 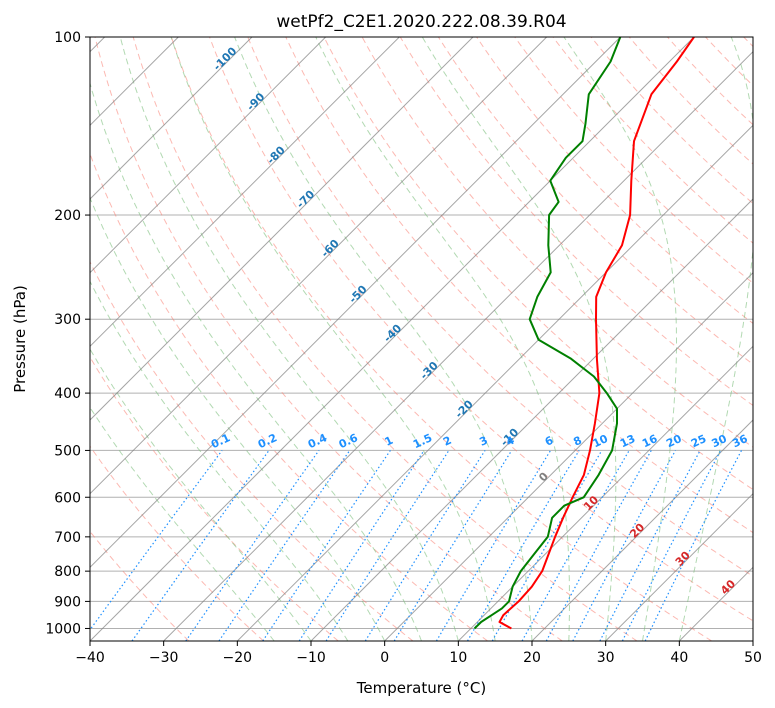 What do you see at coordinates (650, 441) in the screenshot?
I see `mixing-ratio-label: 16` at bounding box center [650, 441].